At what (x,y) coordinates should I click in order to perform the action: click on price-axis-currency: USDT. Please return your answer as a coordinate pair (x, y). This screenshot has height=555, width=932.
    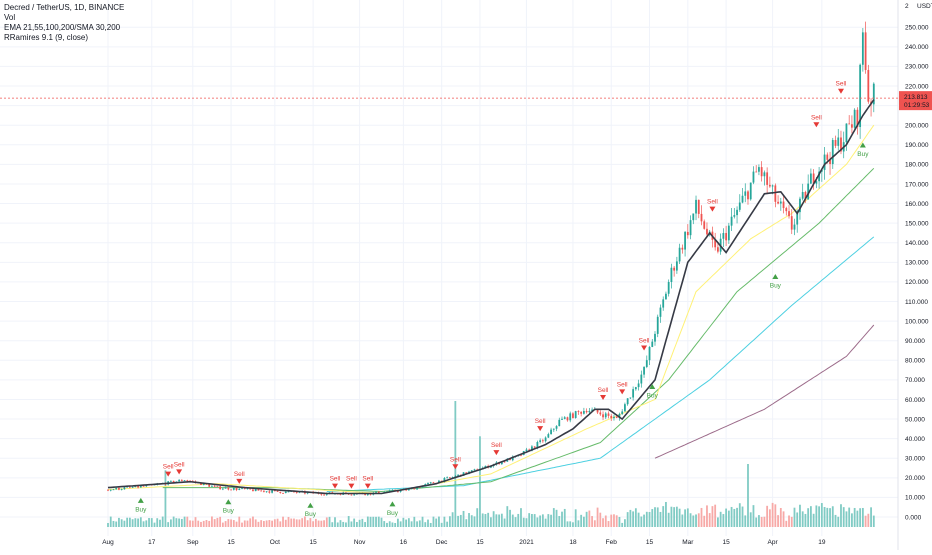
    Looking at the image, I should click on (924, 6).